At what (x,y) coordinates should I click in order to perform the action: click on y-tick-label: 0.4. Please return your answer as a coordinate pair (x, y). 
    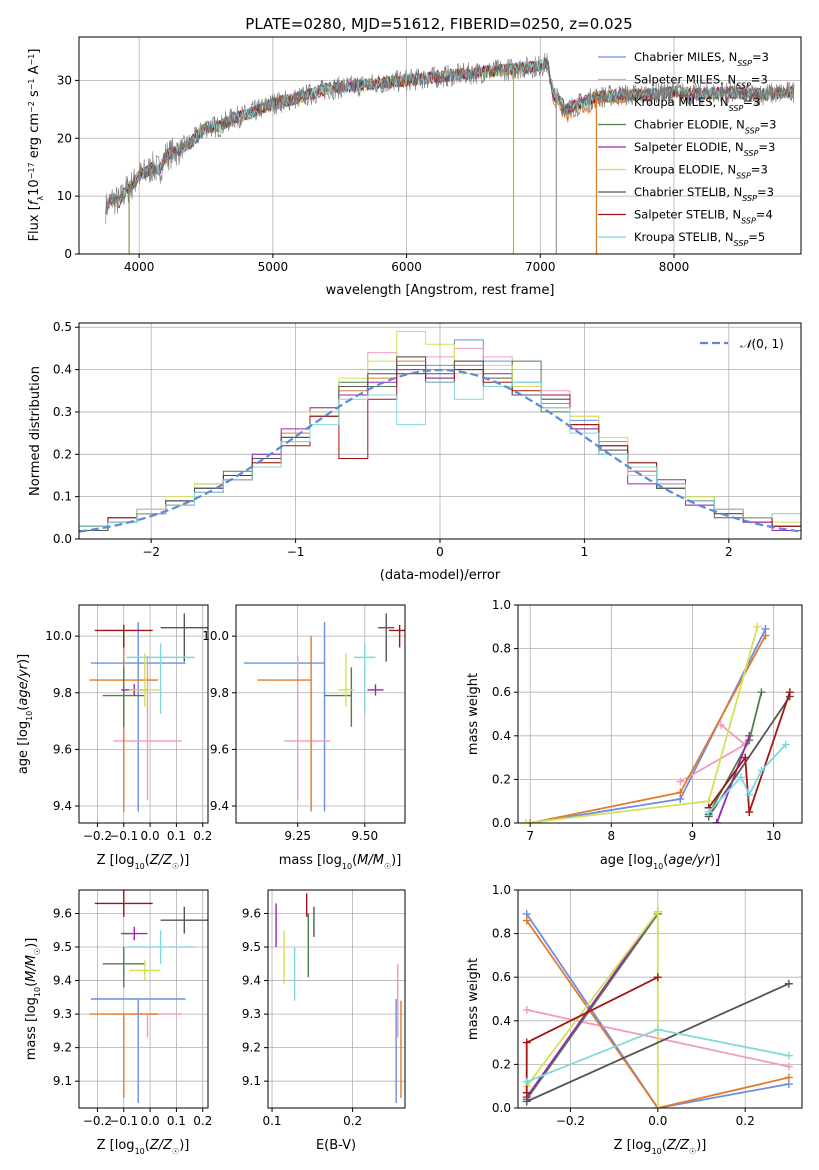
    Looking at the image, I should click on (501, 736).